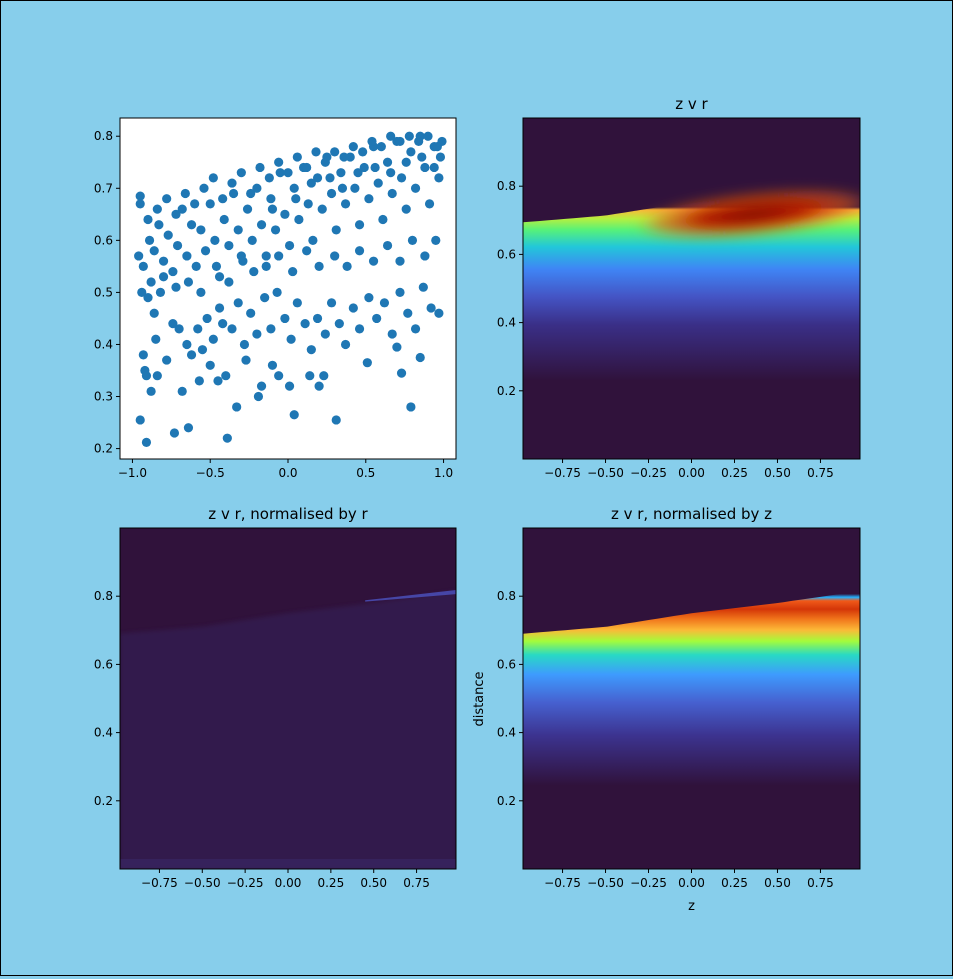 This screenshot has height=979, width=953. Describe the element at coordinates (103, 449) in the screenshot. I see `y-tick-label: 0.2` at that location.